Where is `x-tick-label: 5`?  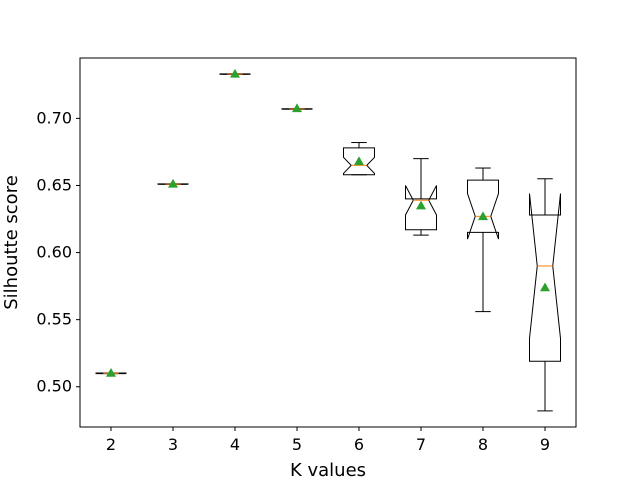 x-tick-label: 5 is located at coordinates (297, 444).